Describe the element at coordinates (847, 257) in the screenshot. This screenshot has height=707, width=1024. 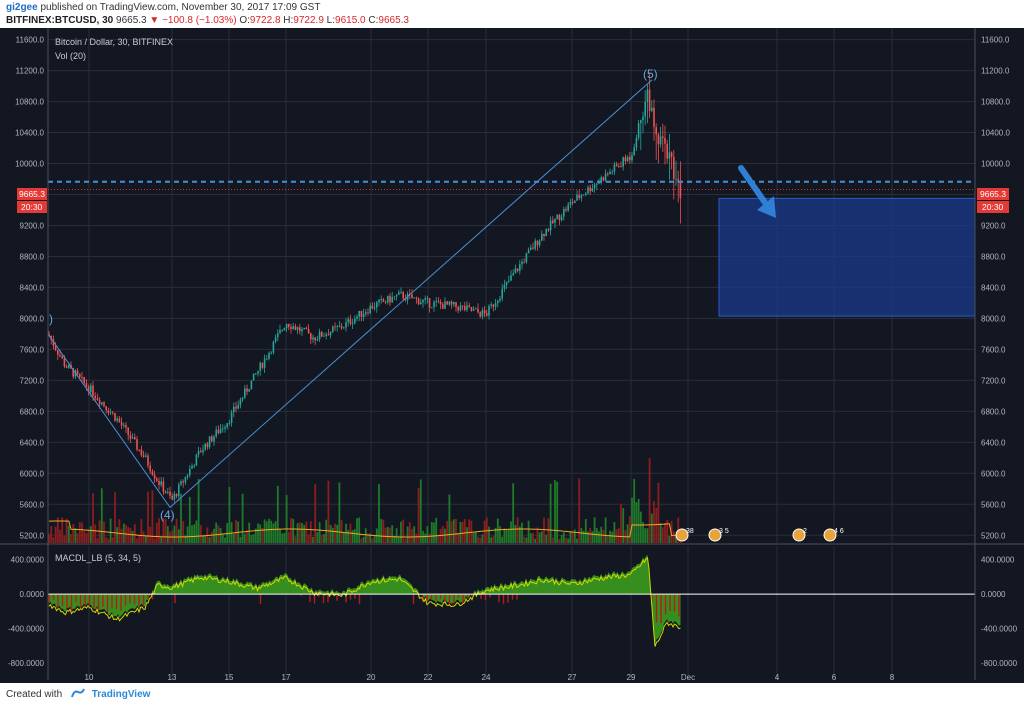
I see `target-zone` at that location.